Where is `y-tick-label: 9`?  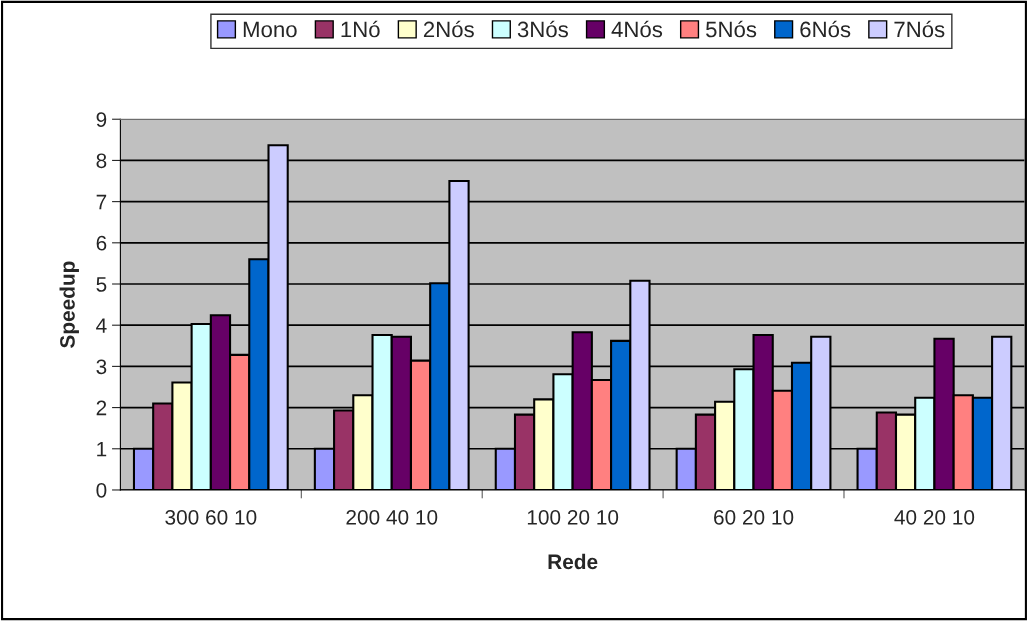
y-tick-label: 9 is located at coordinates (101, 119).